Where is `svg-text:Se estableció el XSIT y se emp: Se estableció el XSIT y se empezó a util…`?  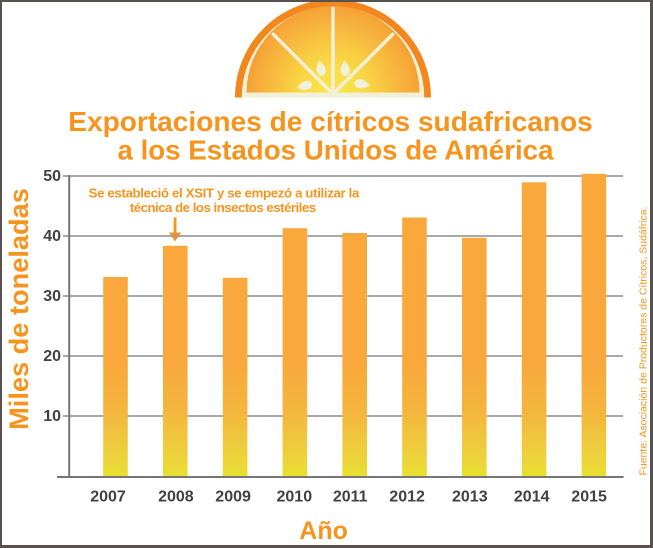
svg-text:Se estableció el XSIT y se emp: Se estableció el XSIT y se empezó a util… is located at coordinates (224, 192).